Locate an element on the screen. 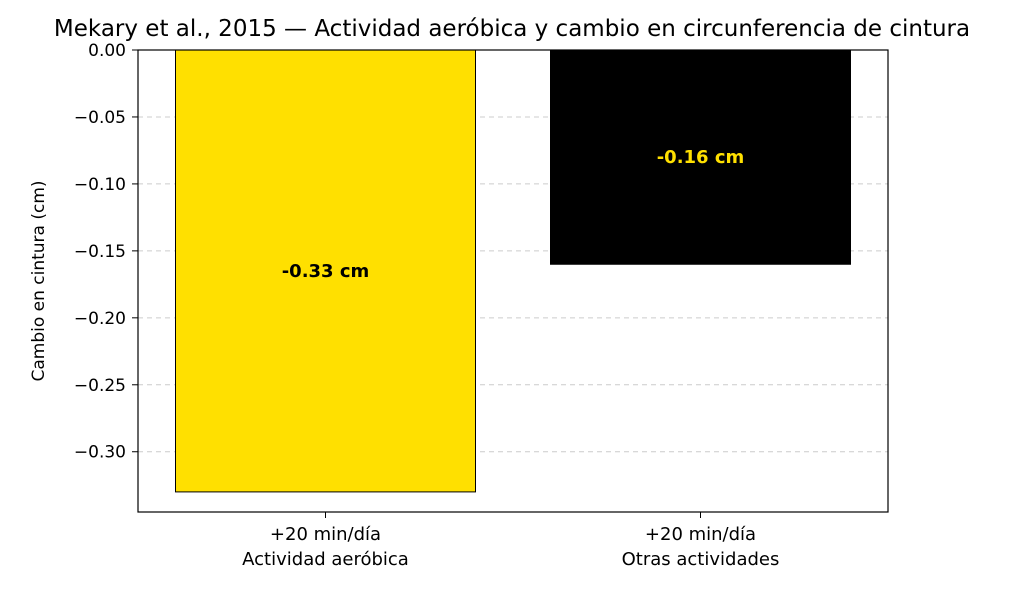  y-tick-label: −0.20 is located at coordinates (100, 319).